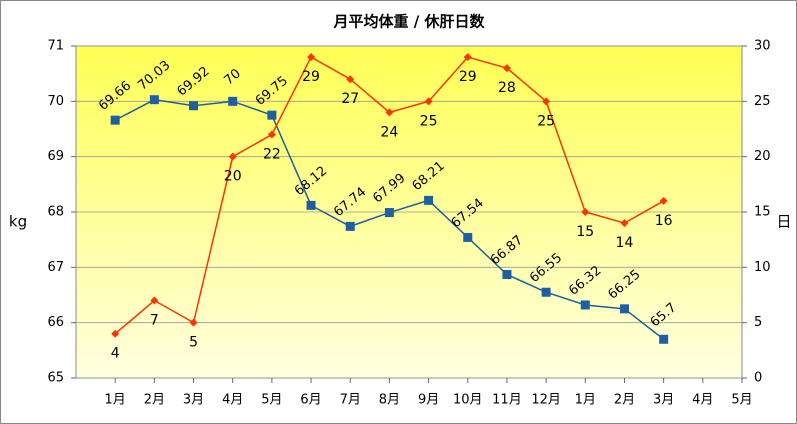  I want to click on y-tick-label: 67, so click(55, 267).